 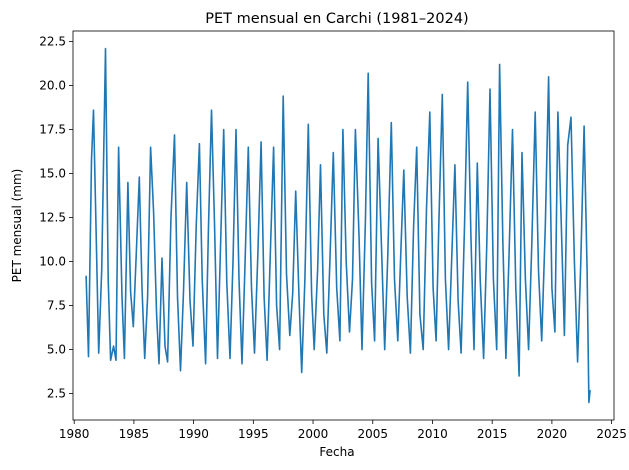 What do you see at coordinates (313, 434) in the screenshot?
I see `x-tick-label: 2000` at bounding box center [313, 434].